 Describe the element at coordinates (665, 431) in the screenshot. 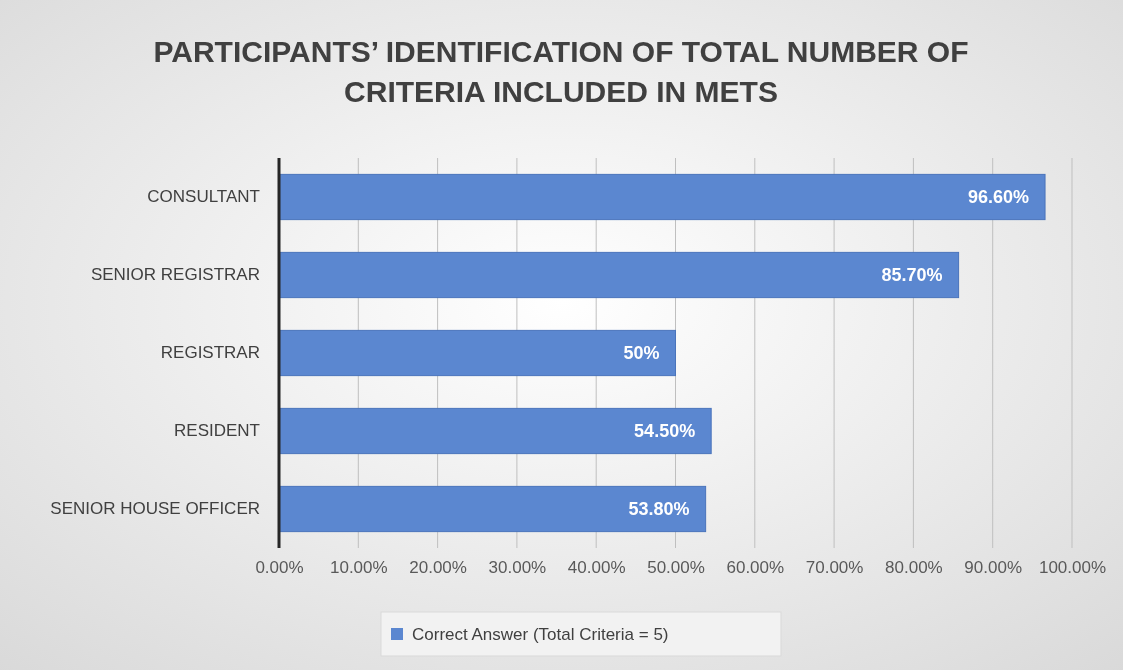

I see `data-label: 54.50%` at that location.